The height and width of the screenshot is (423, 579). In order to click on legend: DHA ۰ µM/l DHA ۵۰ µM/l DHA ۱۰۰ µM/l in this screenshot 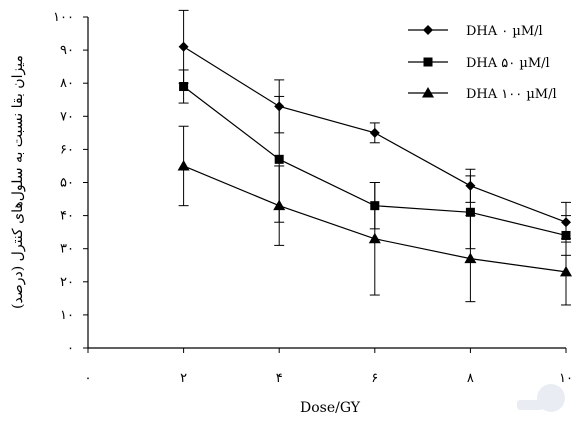, I will do `click(482, 63)`.